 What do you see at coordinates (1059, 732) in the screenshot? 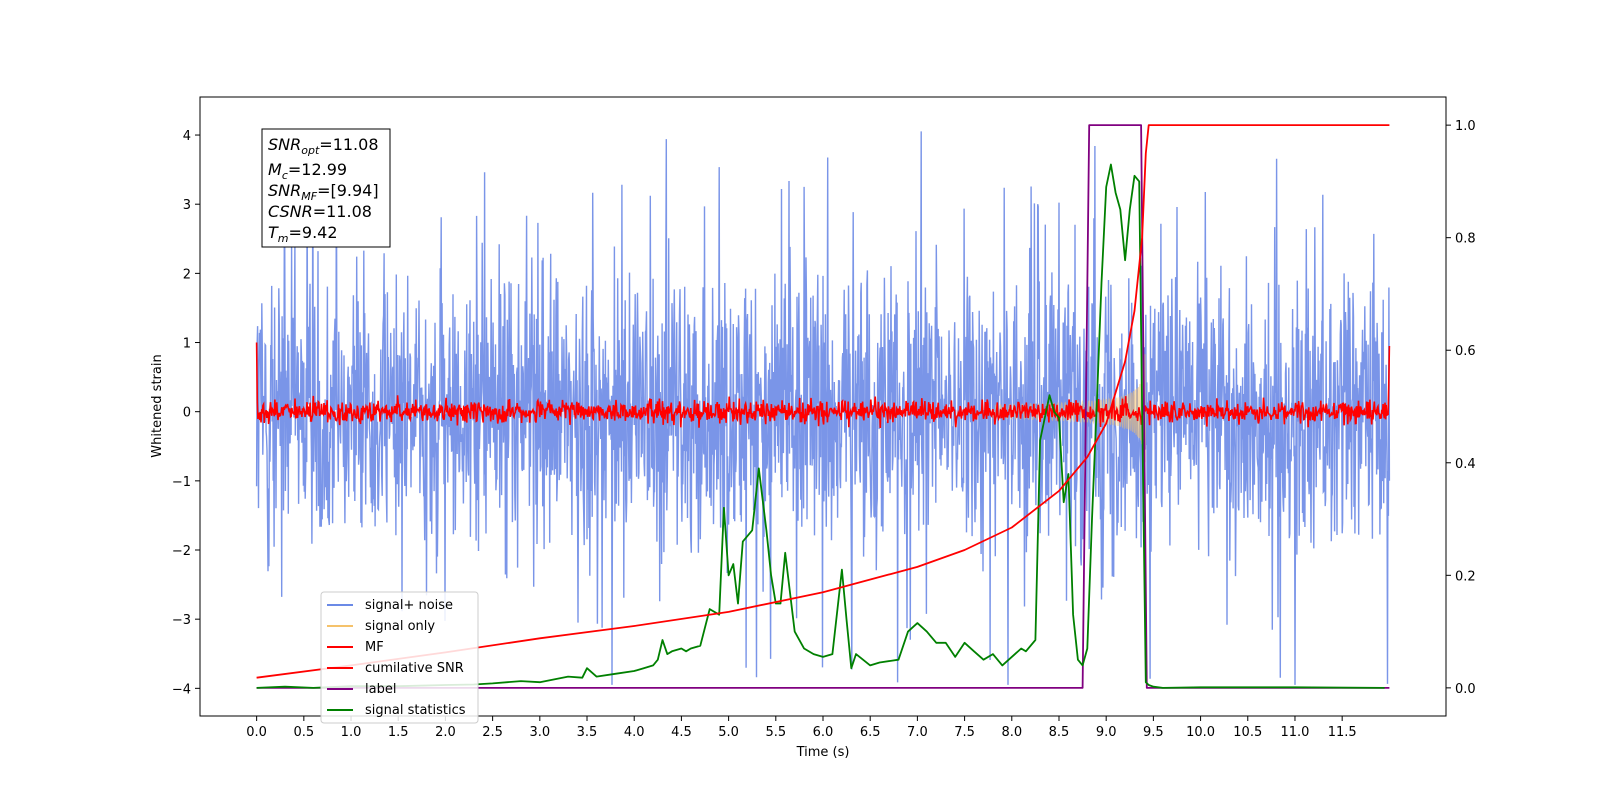
I see `x-tick-label: 8.5` at bounding box center [1059, 732].